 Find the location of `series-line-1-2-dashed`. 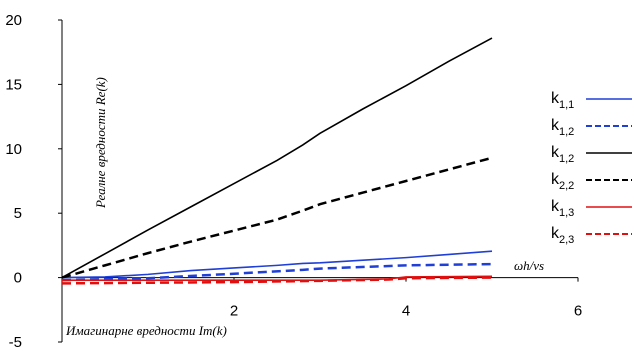

series-line-1-2-dashed is located at coordinates (277, 272).